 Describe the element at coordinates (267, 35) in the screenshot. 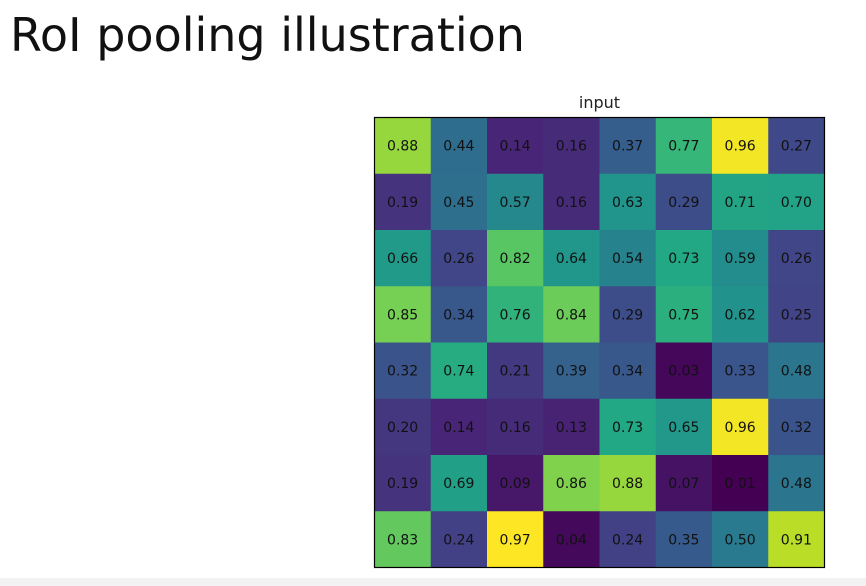

I see `slide-title: RoI pooling illustration` at that location.